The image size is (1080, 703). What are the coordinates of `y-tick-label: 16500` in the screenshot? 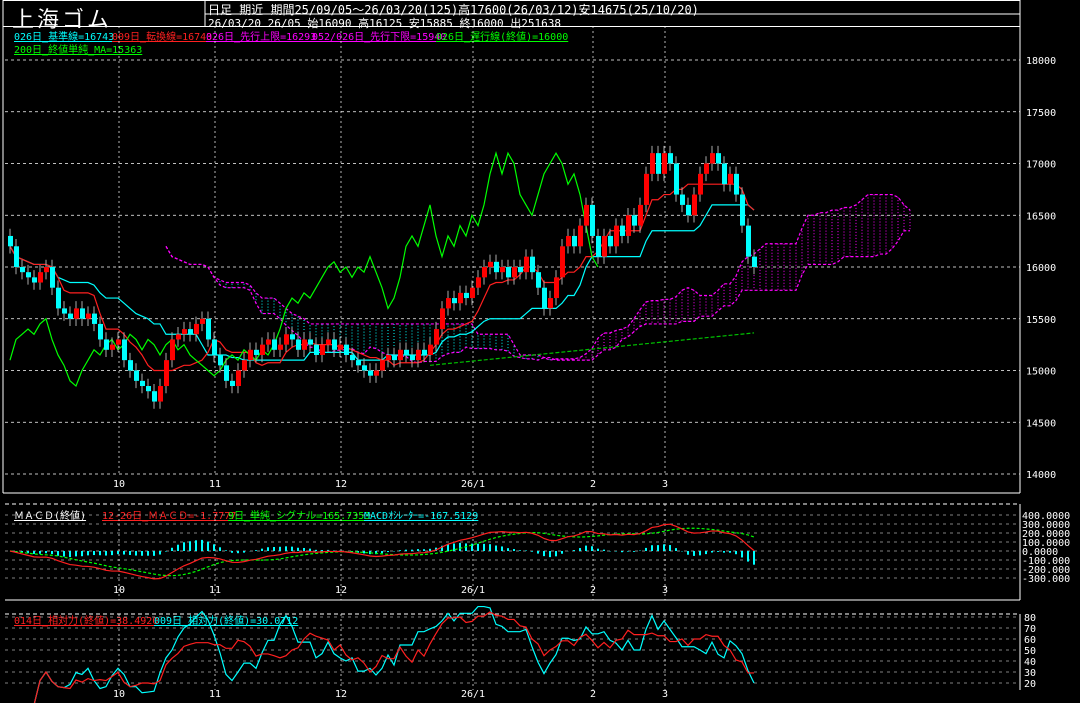 It's located at (1041, 216).